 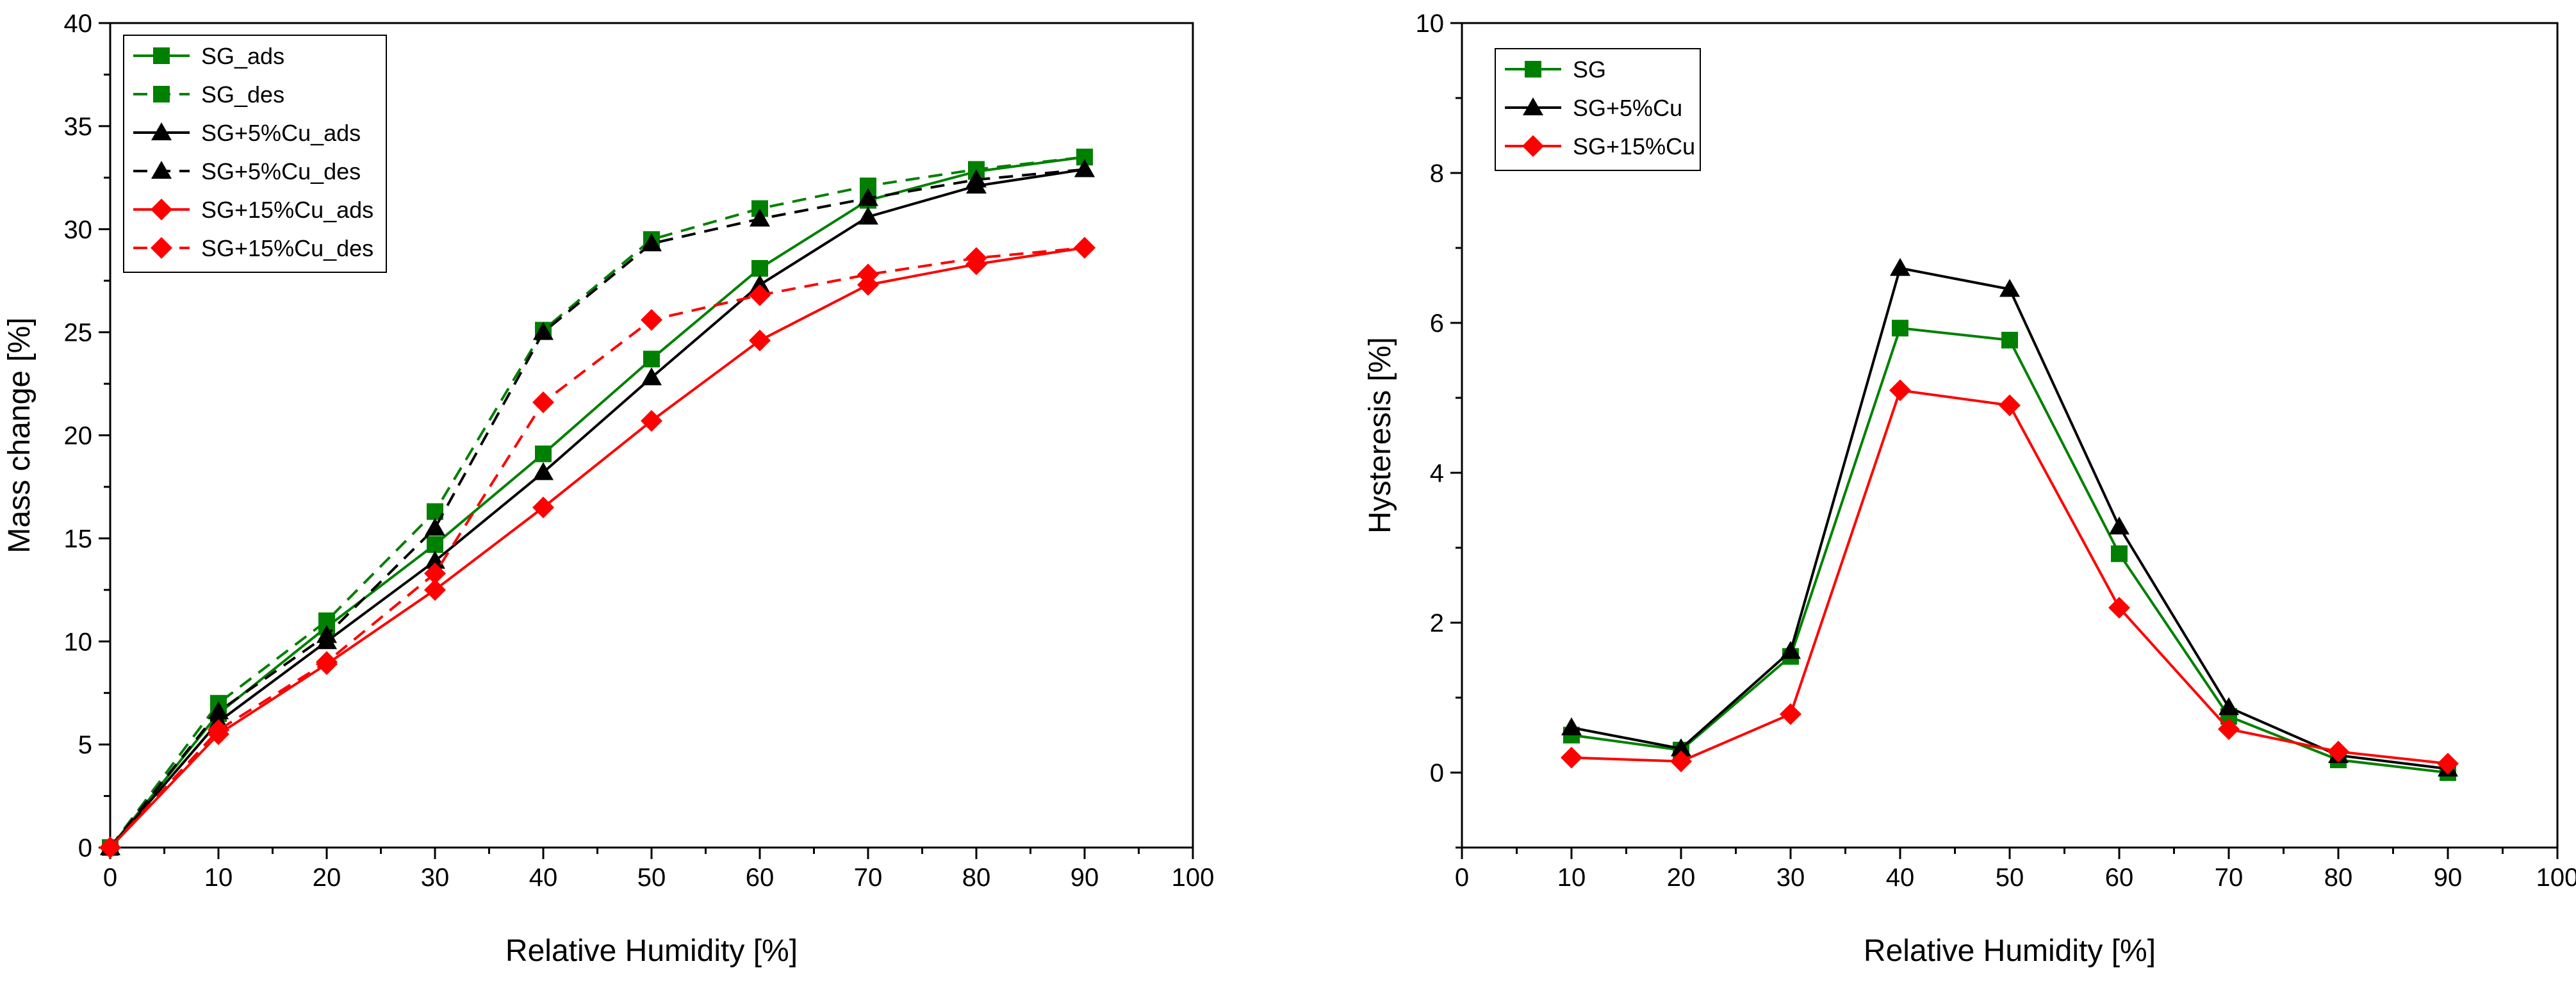 What do you see at coordinates (79, 230) in the screenshot?
I see `y-tick-label: 30` at bounding box center [79, 230].